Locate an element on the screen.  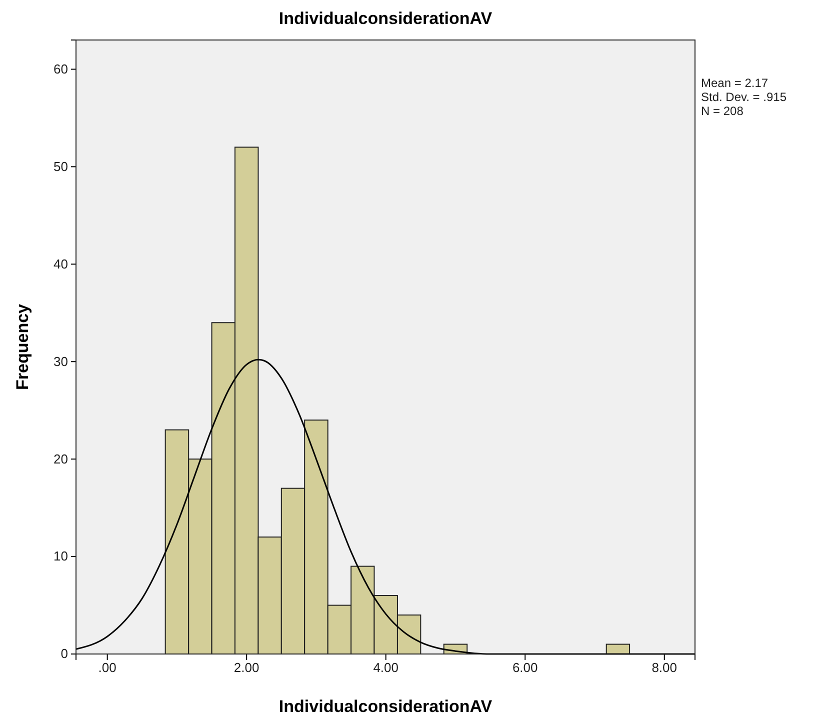
y-tick-label: 30 is located at coordinates (61, 361).